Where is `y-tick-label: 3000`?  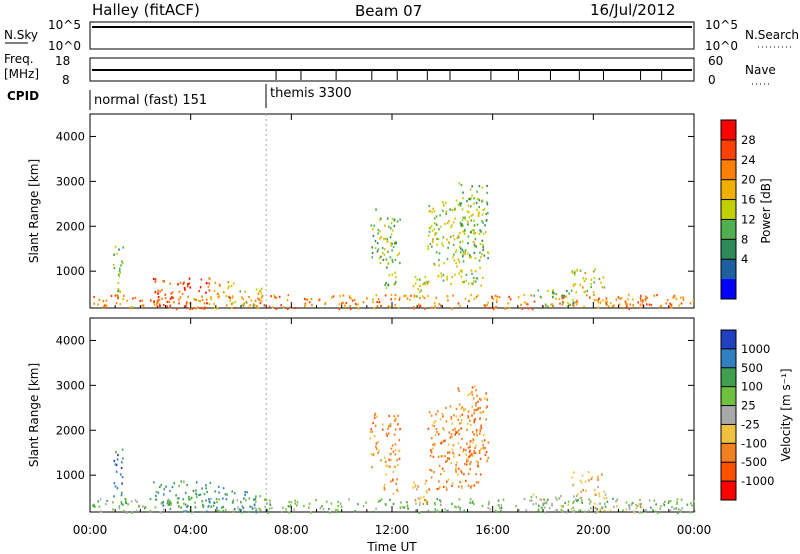 y-tick-label: 3000 is located at coordinates (70, 181).